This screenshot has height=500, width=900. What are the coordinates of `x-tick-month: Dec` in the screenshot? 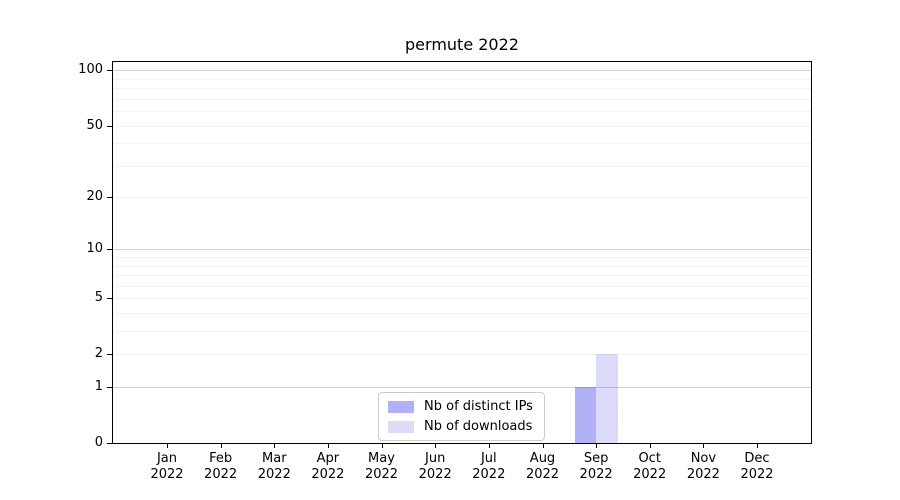 It's located at (757, 458).